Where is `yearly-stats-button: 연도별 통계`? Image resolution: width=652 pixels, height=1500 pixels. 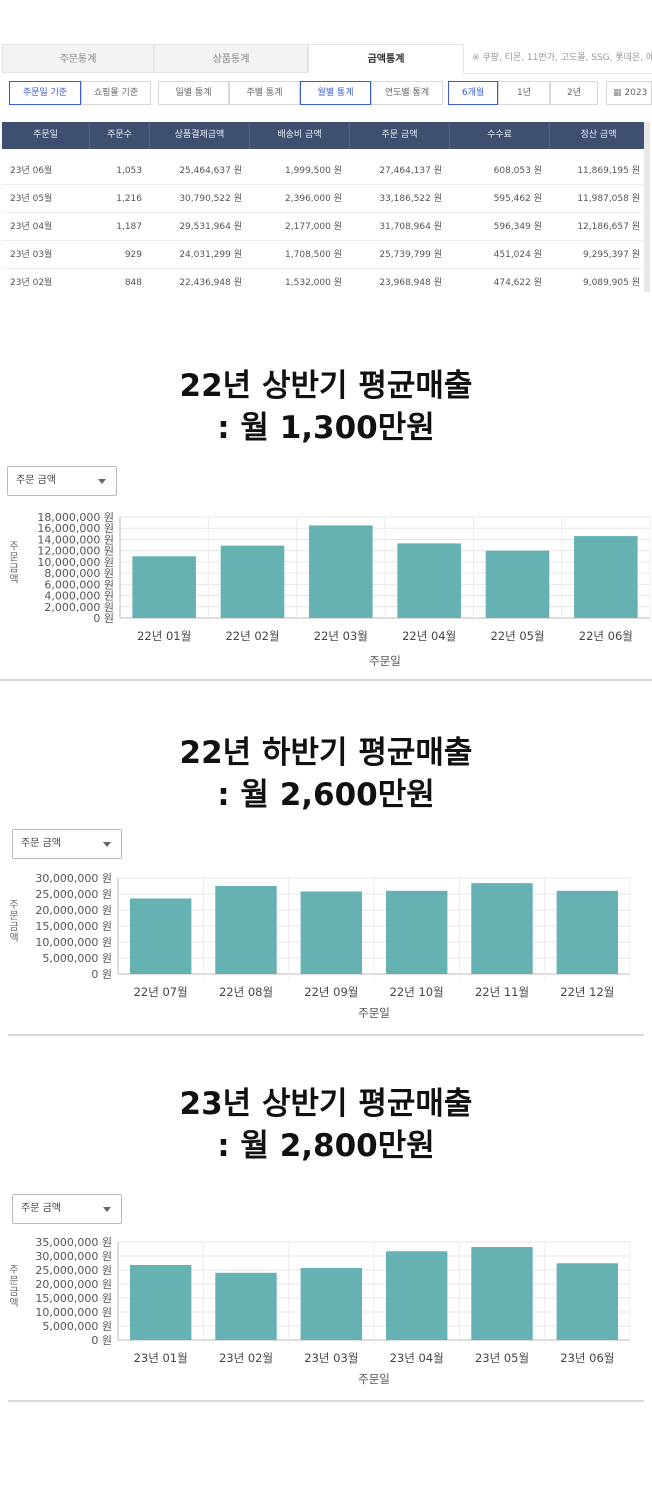 yearly-stats-button: 연도별 통계 is located at coordinates (407, 93).